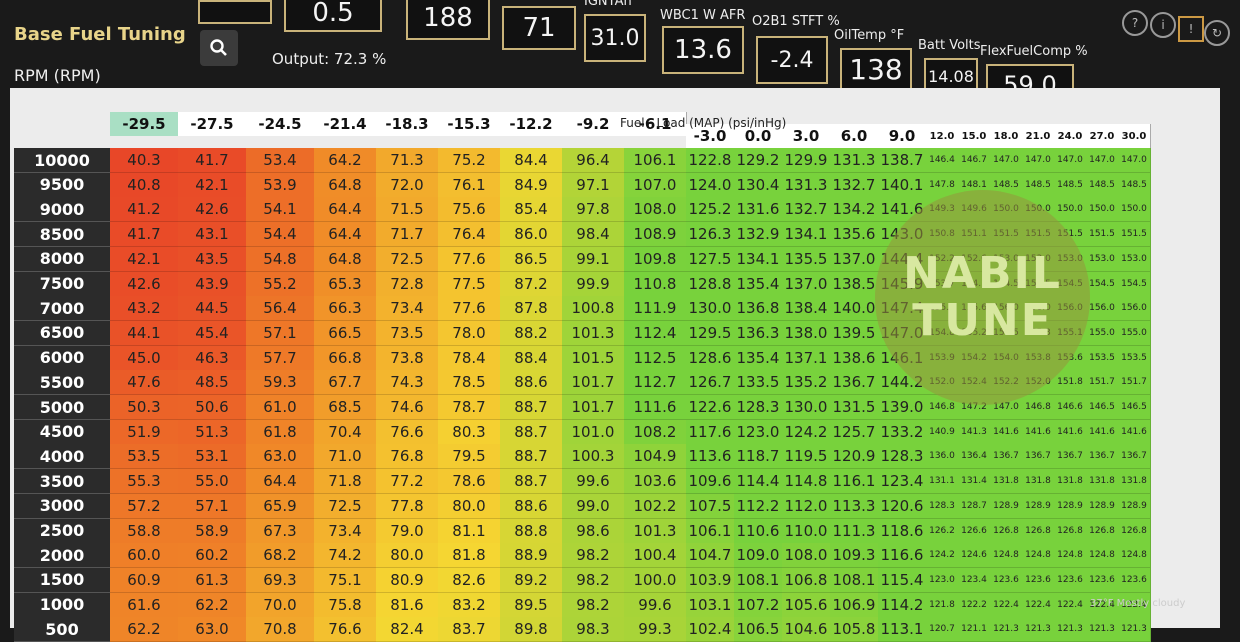 Image resolution: width=1240 pixels, height=642 pixels. What do you see at coordinates (1102, 309) in the screenshot?
I see `table-cell: 156.0` at bounding box center [1102, 309].